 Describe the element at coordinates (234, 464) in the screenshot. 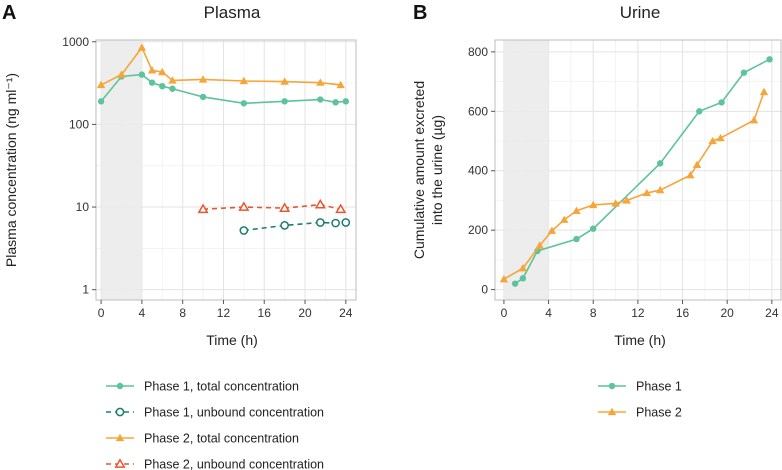

I see `plasma-legend-label: Phase 2, unbound concentration` at that location.